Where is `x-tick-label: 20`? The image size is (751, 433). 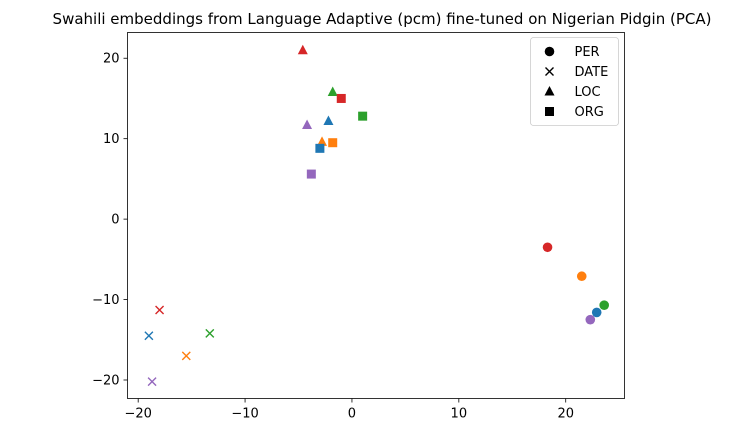
x-tick-label: 20 is located at coordinates (565, 414).